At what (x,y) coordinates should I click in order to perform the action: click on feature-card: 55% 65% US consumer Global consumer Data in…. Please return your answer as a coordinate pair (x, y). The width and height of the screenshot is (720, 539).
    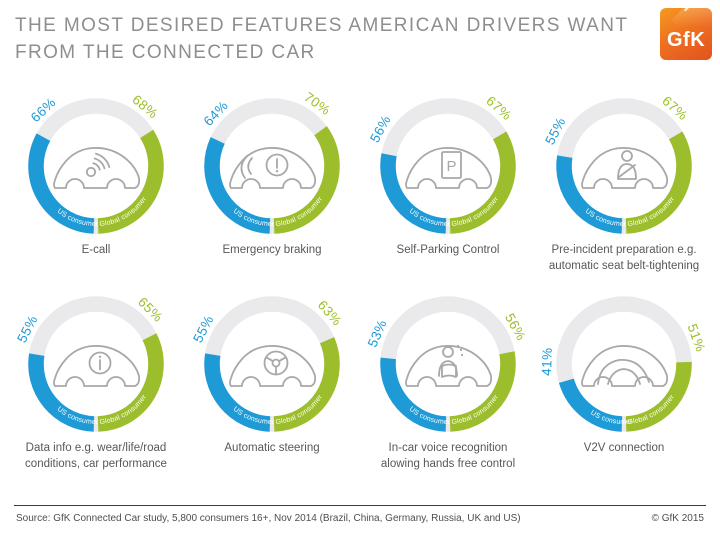
    Looking at the image, I should click on (96, 380).